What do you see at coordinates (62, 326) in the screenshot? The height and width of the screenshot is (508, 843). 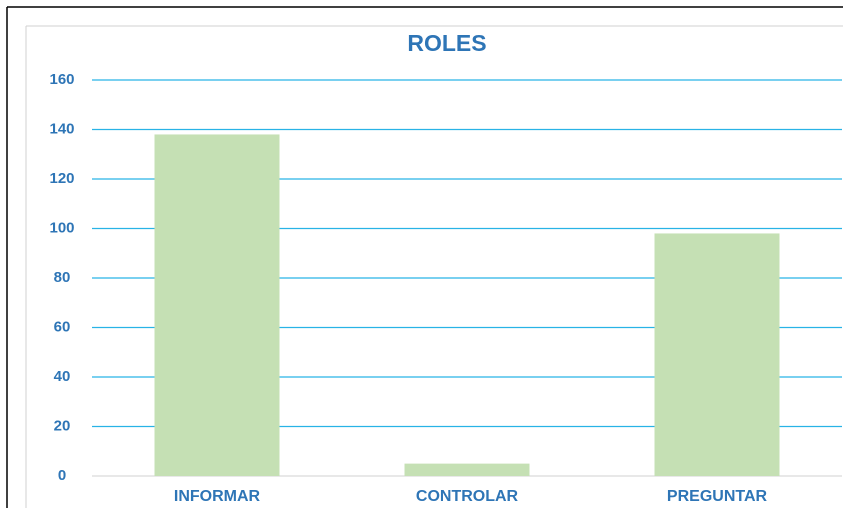 I see `y-tick-label: 60` at bounding box center [62, 326].